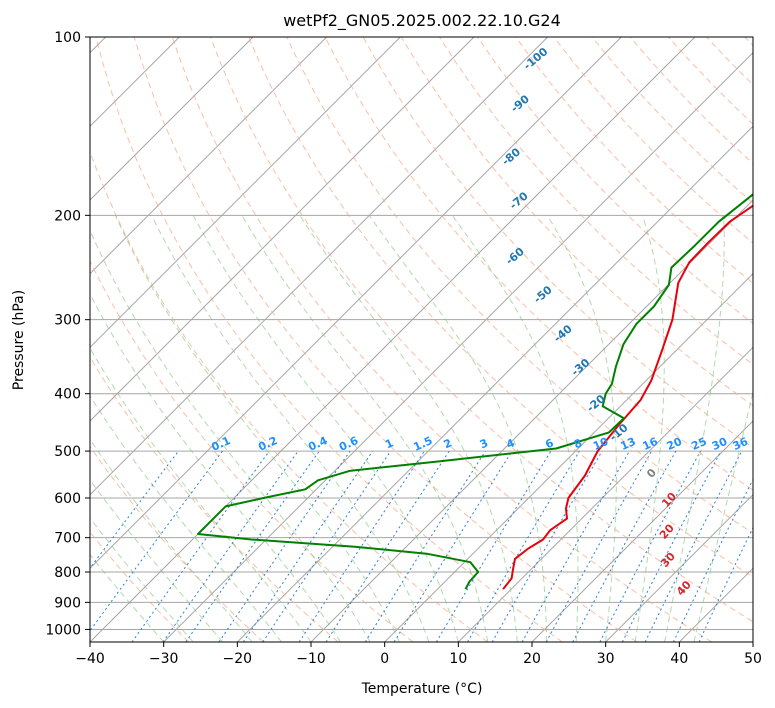  What do you see at coordinates (164, 659) in the screenshot?
I see `x-tick-label: −30` at bounding box center [164, 659].